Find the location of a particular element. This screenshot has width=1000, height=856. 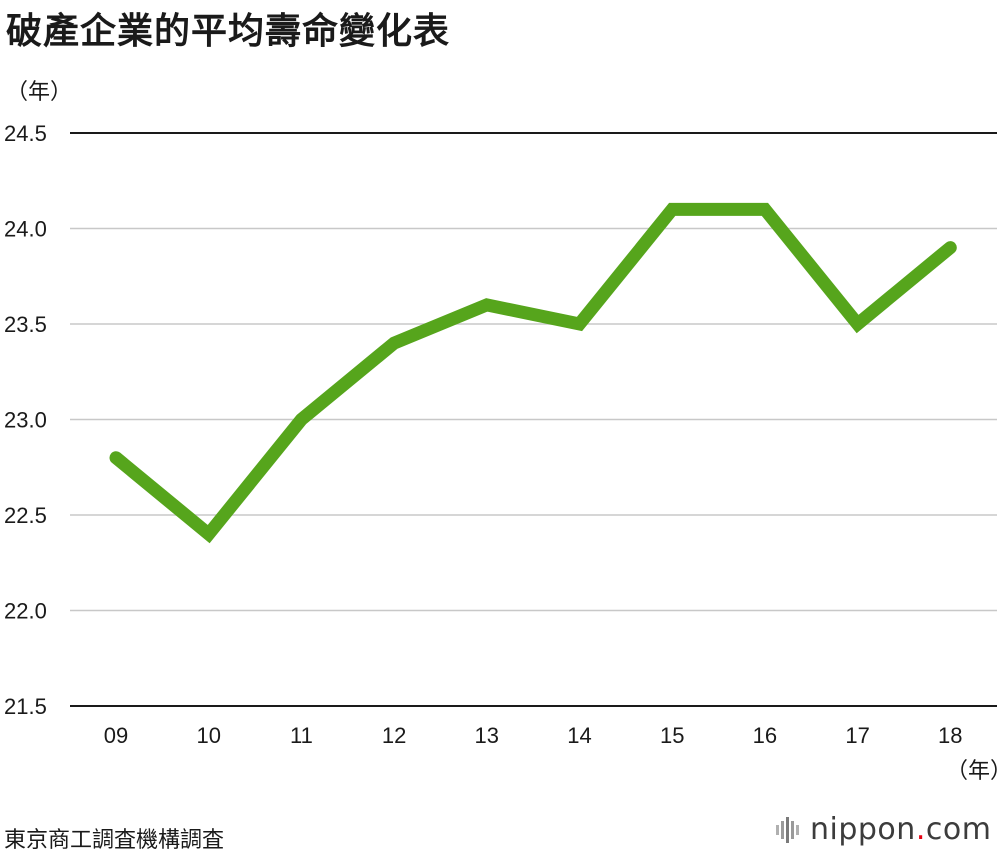

x-tick-label: 14 is located at coordinates (579, 735).